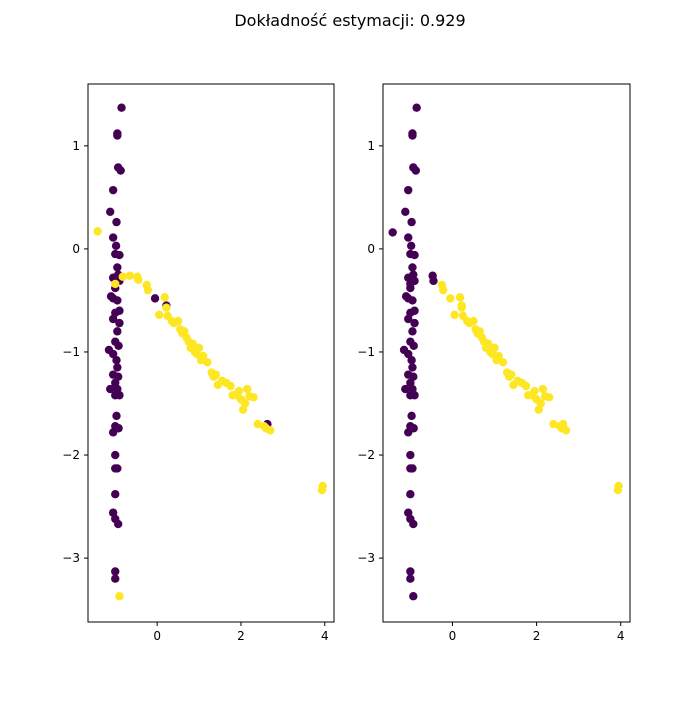 The image size is (700, 704). Describe the element at coordinates (157, 636) in the screenshot. I see `x-tick-label: 0` at that location.